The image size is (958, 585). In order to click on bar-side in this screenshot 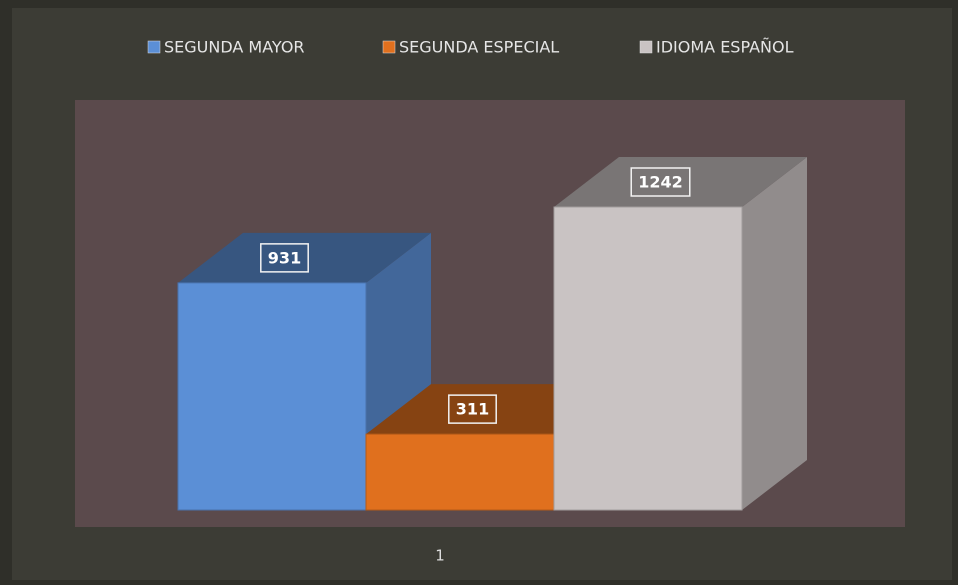, I will do `click(774, 333)`.